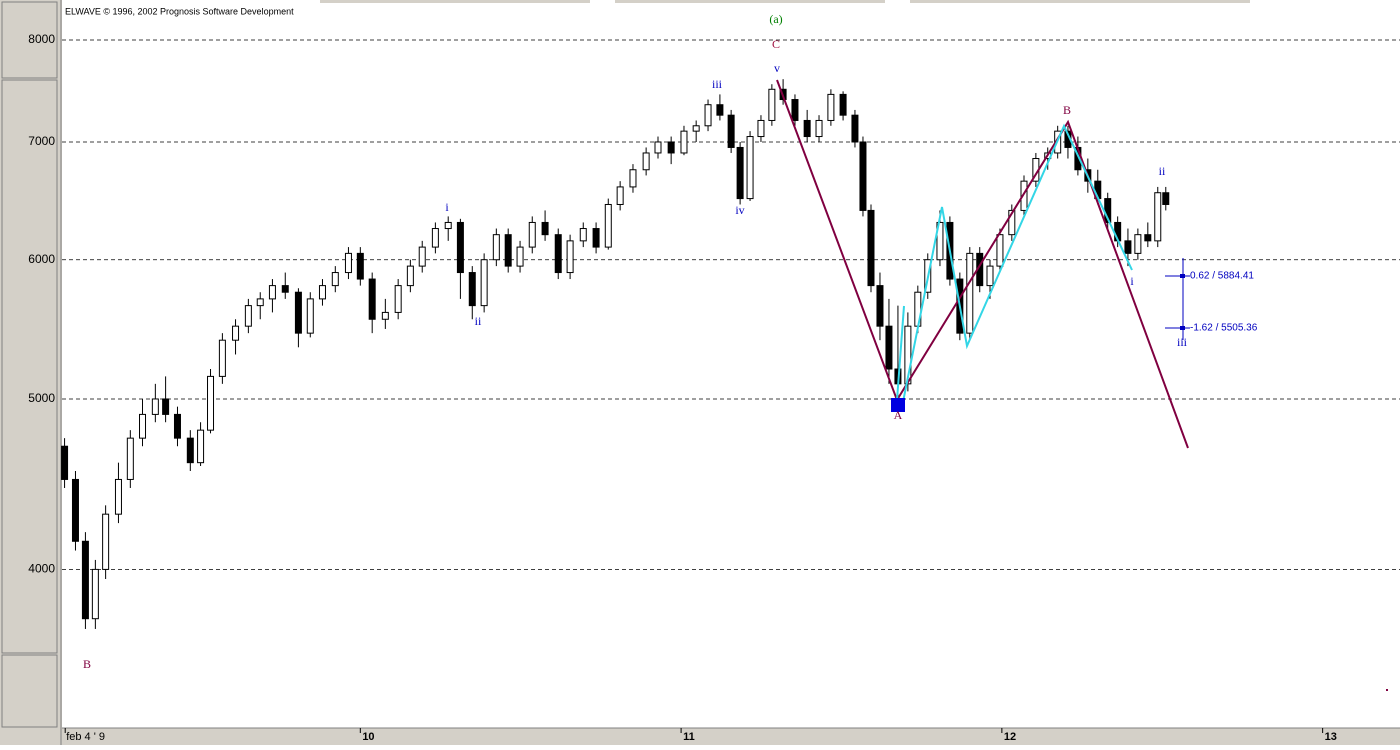  I want to click on wave-label: v, so click(777, 68).